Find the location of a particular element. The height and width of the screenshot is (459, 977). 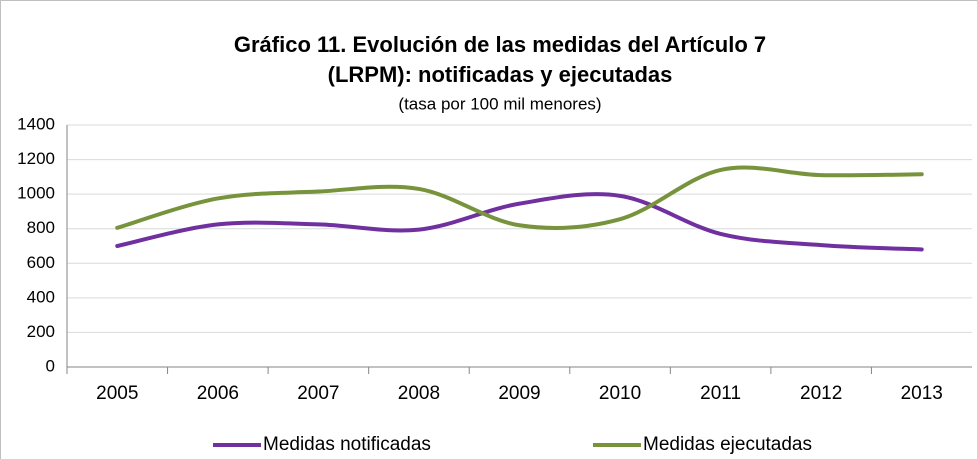

x-tick-label: 2005 is located at coordinates (117, 393).